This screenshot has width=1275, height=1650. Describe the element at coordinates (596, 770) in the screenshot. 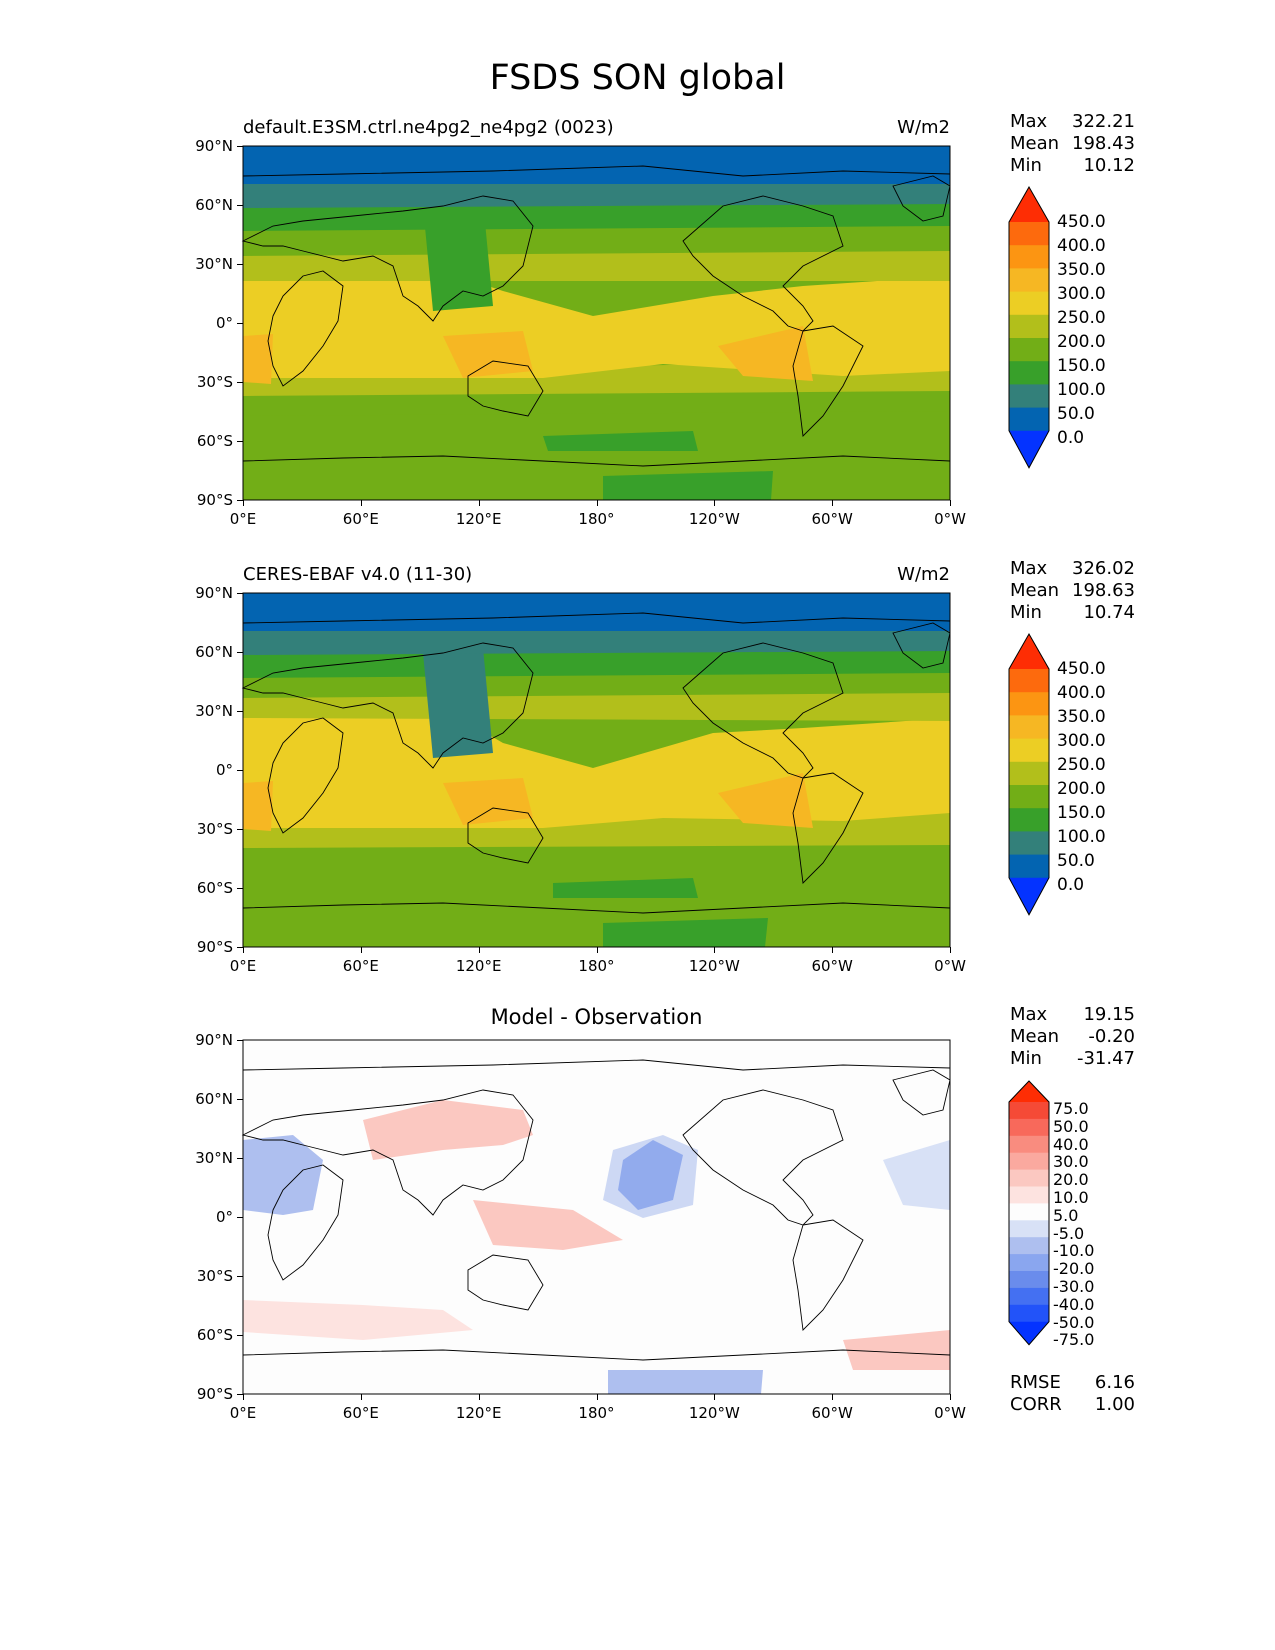

I see `panel2-map` at that location.